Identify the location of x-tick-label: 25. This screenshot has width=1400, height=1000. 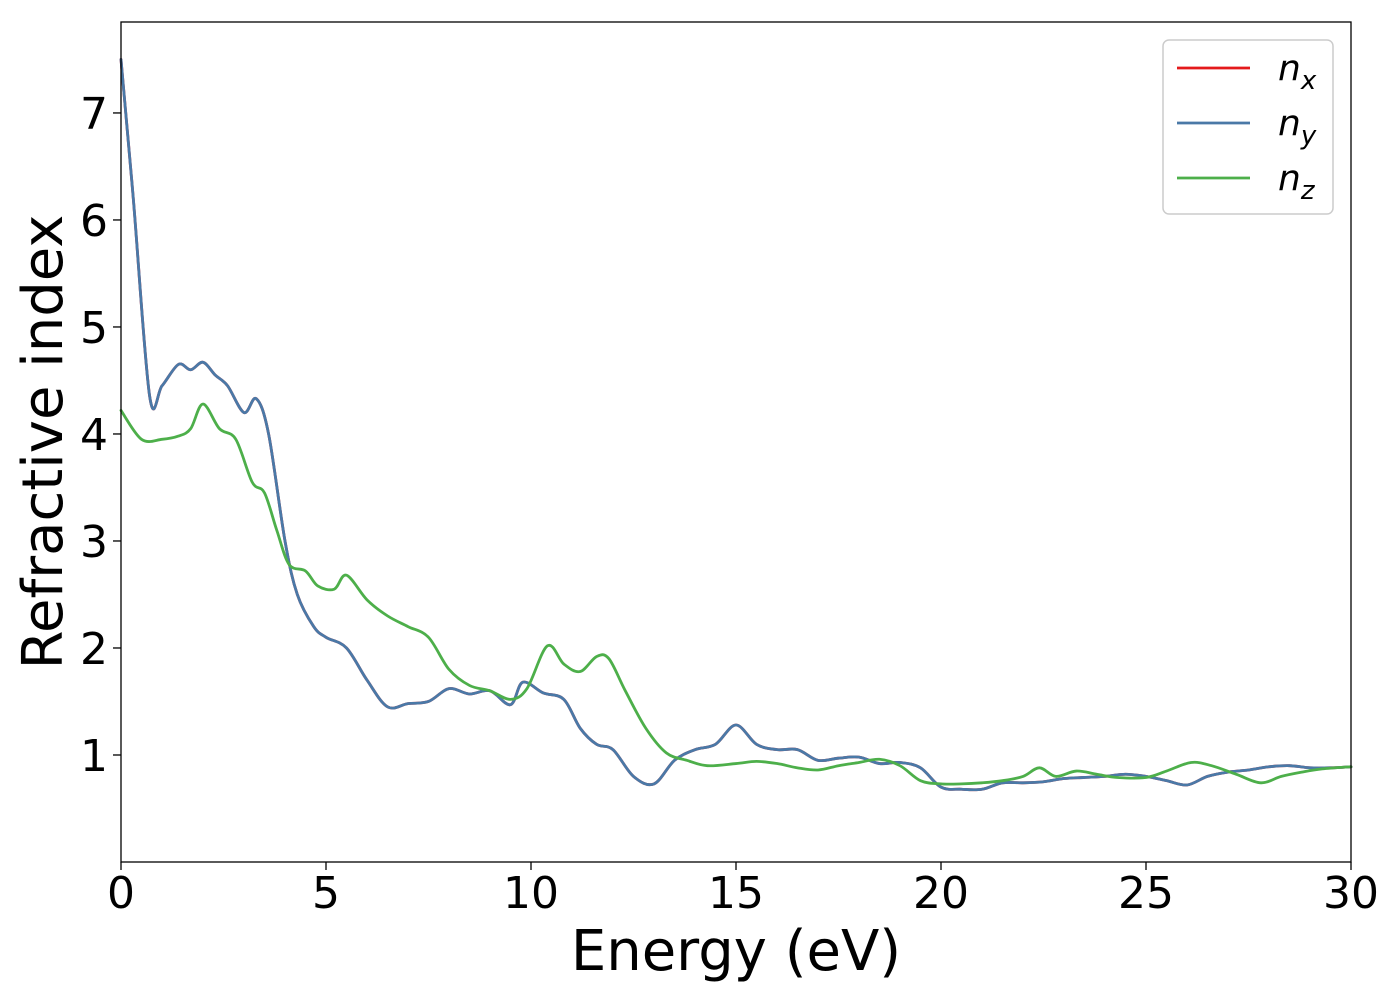
(1146, 893).